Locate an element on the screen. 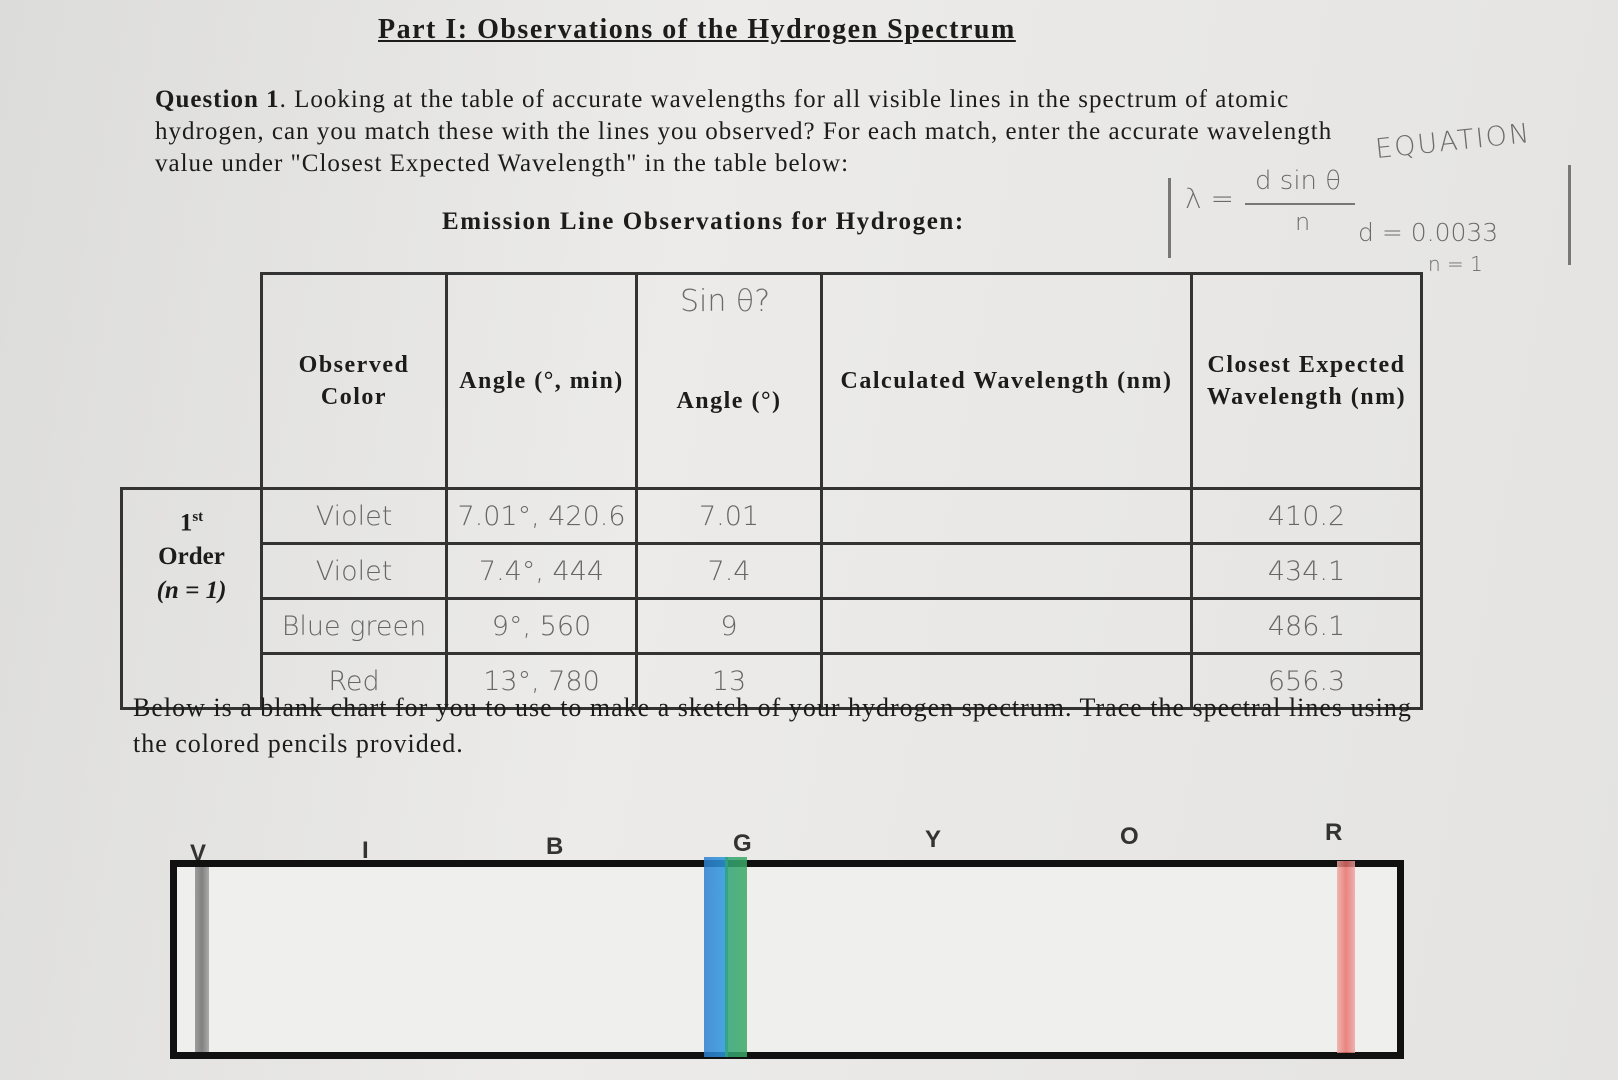 The width and height of the screenshot is (1618, 1080). order-cell: 1st Order (n = 1) is located at coordinates (191, 598).